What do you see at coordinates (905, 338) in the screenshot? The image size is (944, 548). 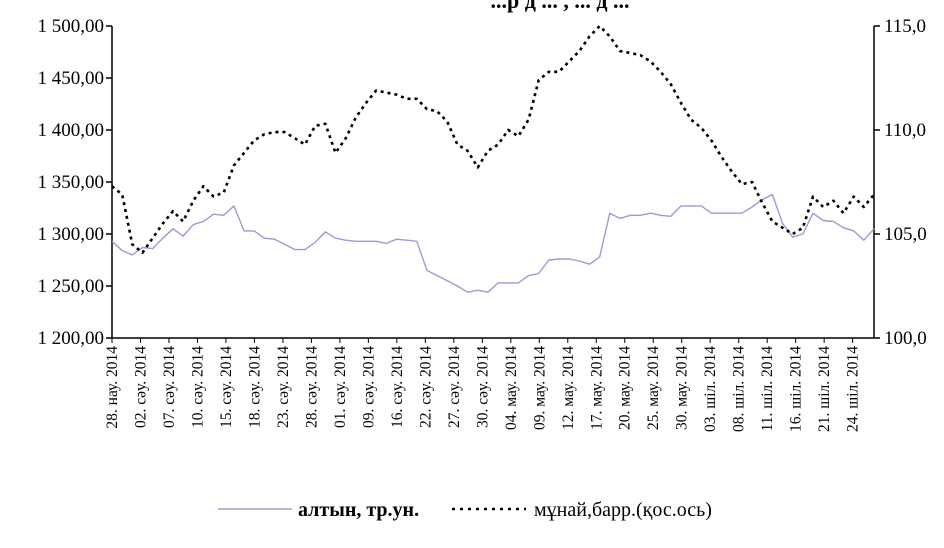 I see `y-right-tick-label: 100,0` at bounding box center [905, 338].